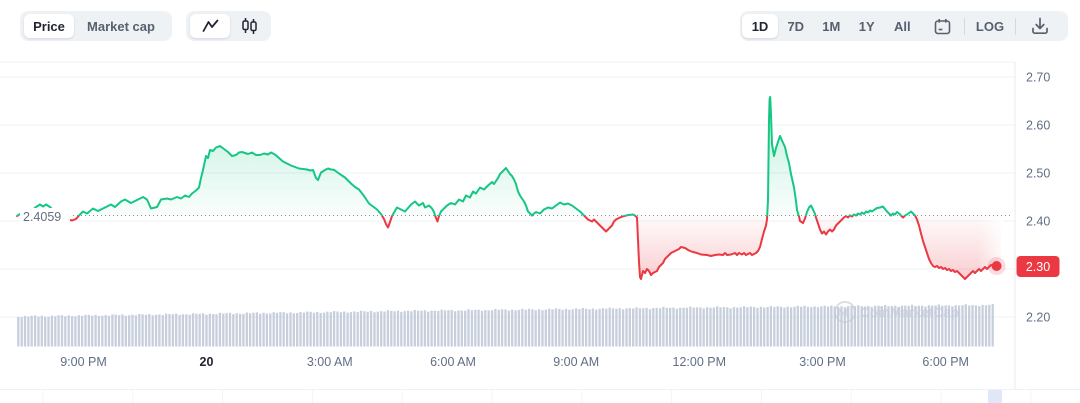  What do you see at coordinates (453, 362) in the screenshot?
I see `svg-text: 6:00 AM` at bounding box center [453, 362].